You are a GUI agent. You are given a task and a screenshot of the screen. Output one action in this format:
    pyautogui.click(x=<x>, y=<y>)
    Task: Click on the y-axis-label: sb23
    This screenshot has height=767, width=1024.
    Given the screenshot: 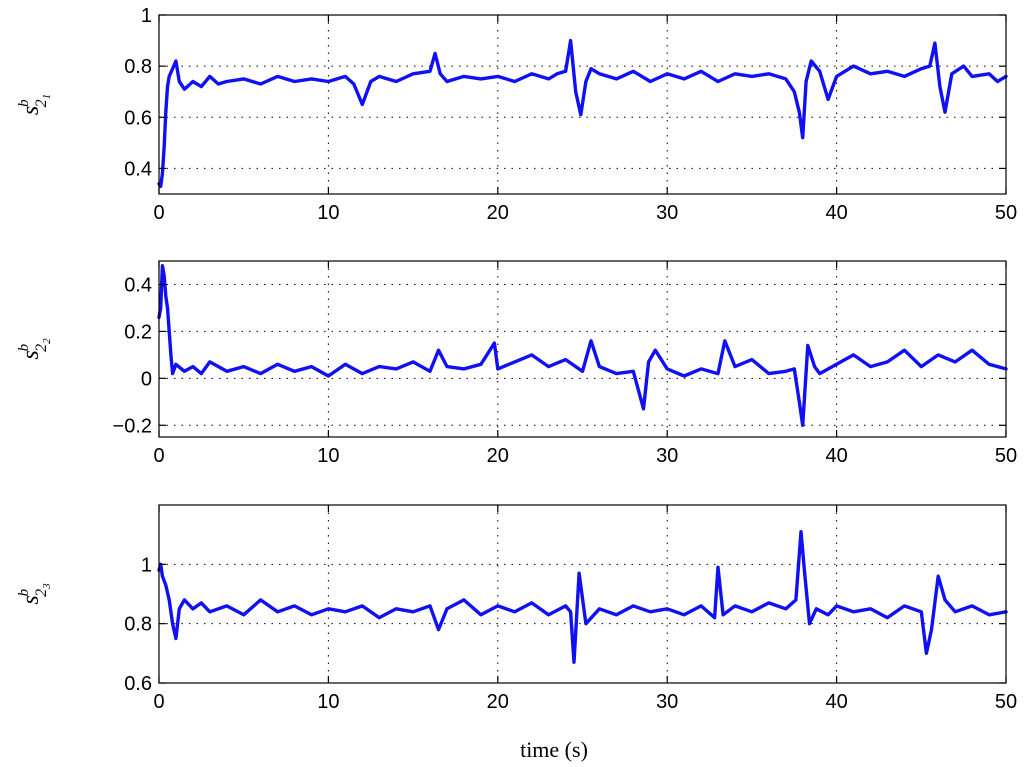 What is the action you would take?
    pyautogui.click(x=34, y=594)
    